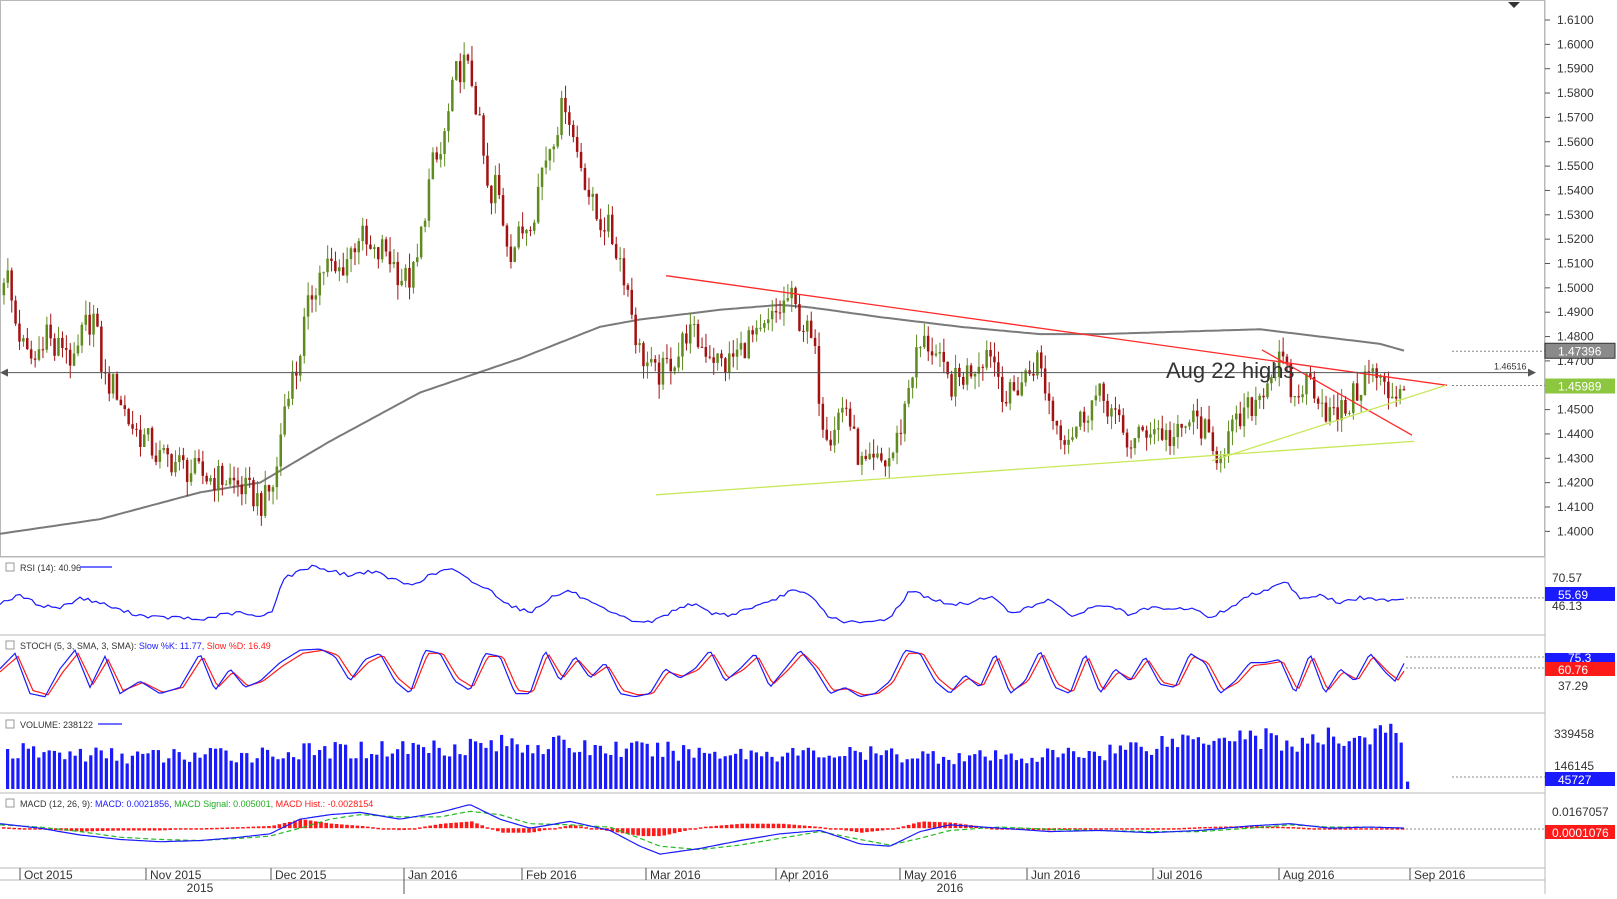 Image resolution: width=1617 pixels, height=899 pixels. What do you see at coordinates (1573, 670) in the screenshot?
I see `stoch-d-current: 60.76` at bounding box center [1573, 670].